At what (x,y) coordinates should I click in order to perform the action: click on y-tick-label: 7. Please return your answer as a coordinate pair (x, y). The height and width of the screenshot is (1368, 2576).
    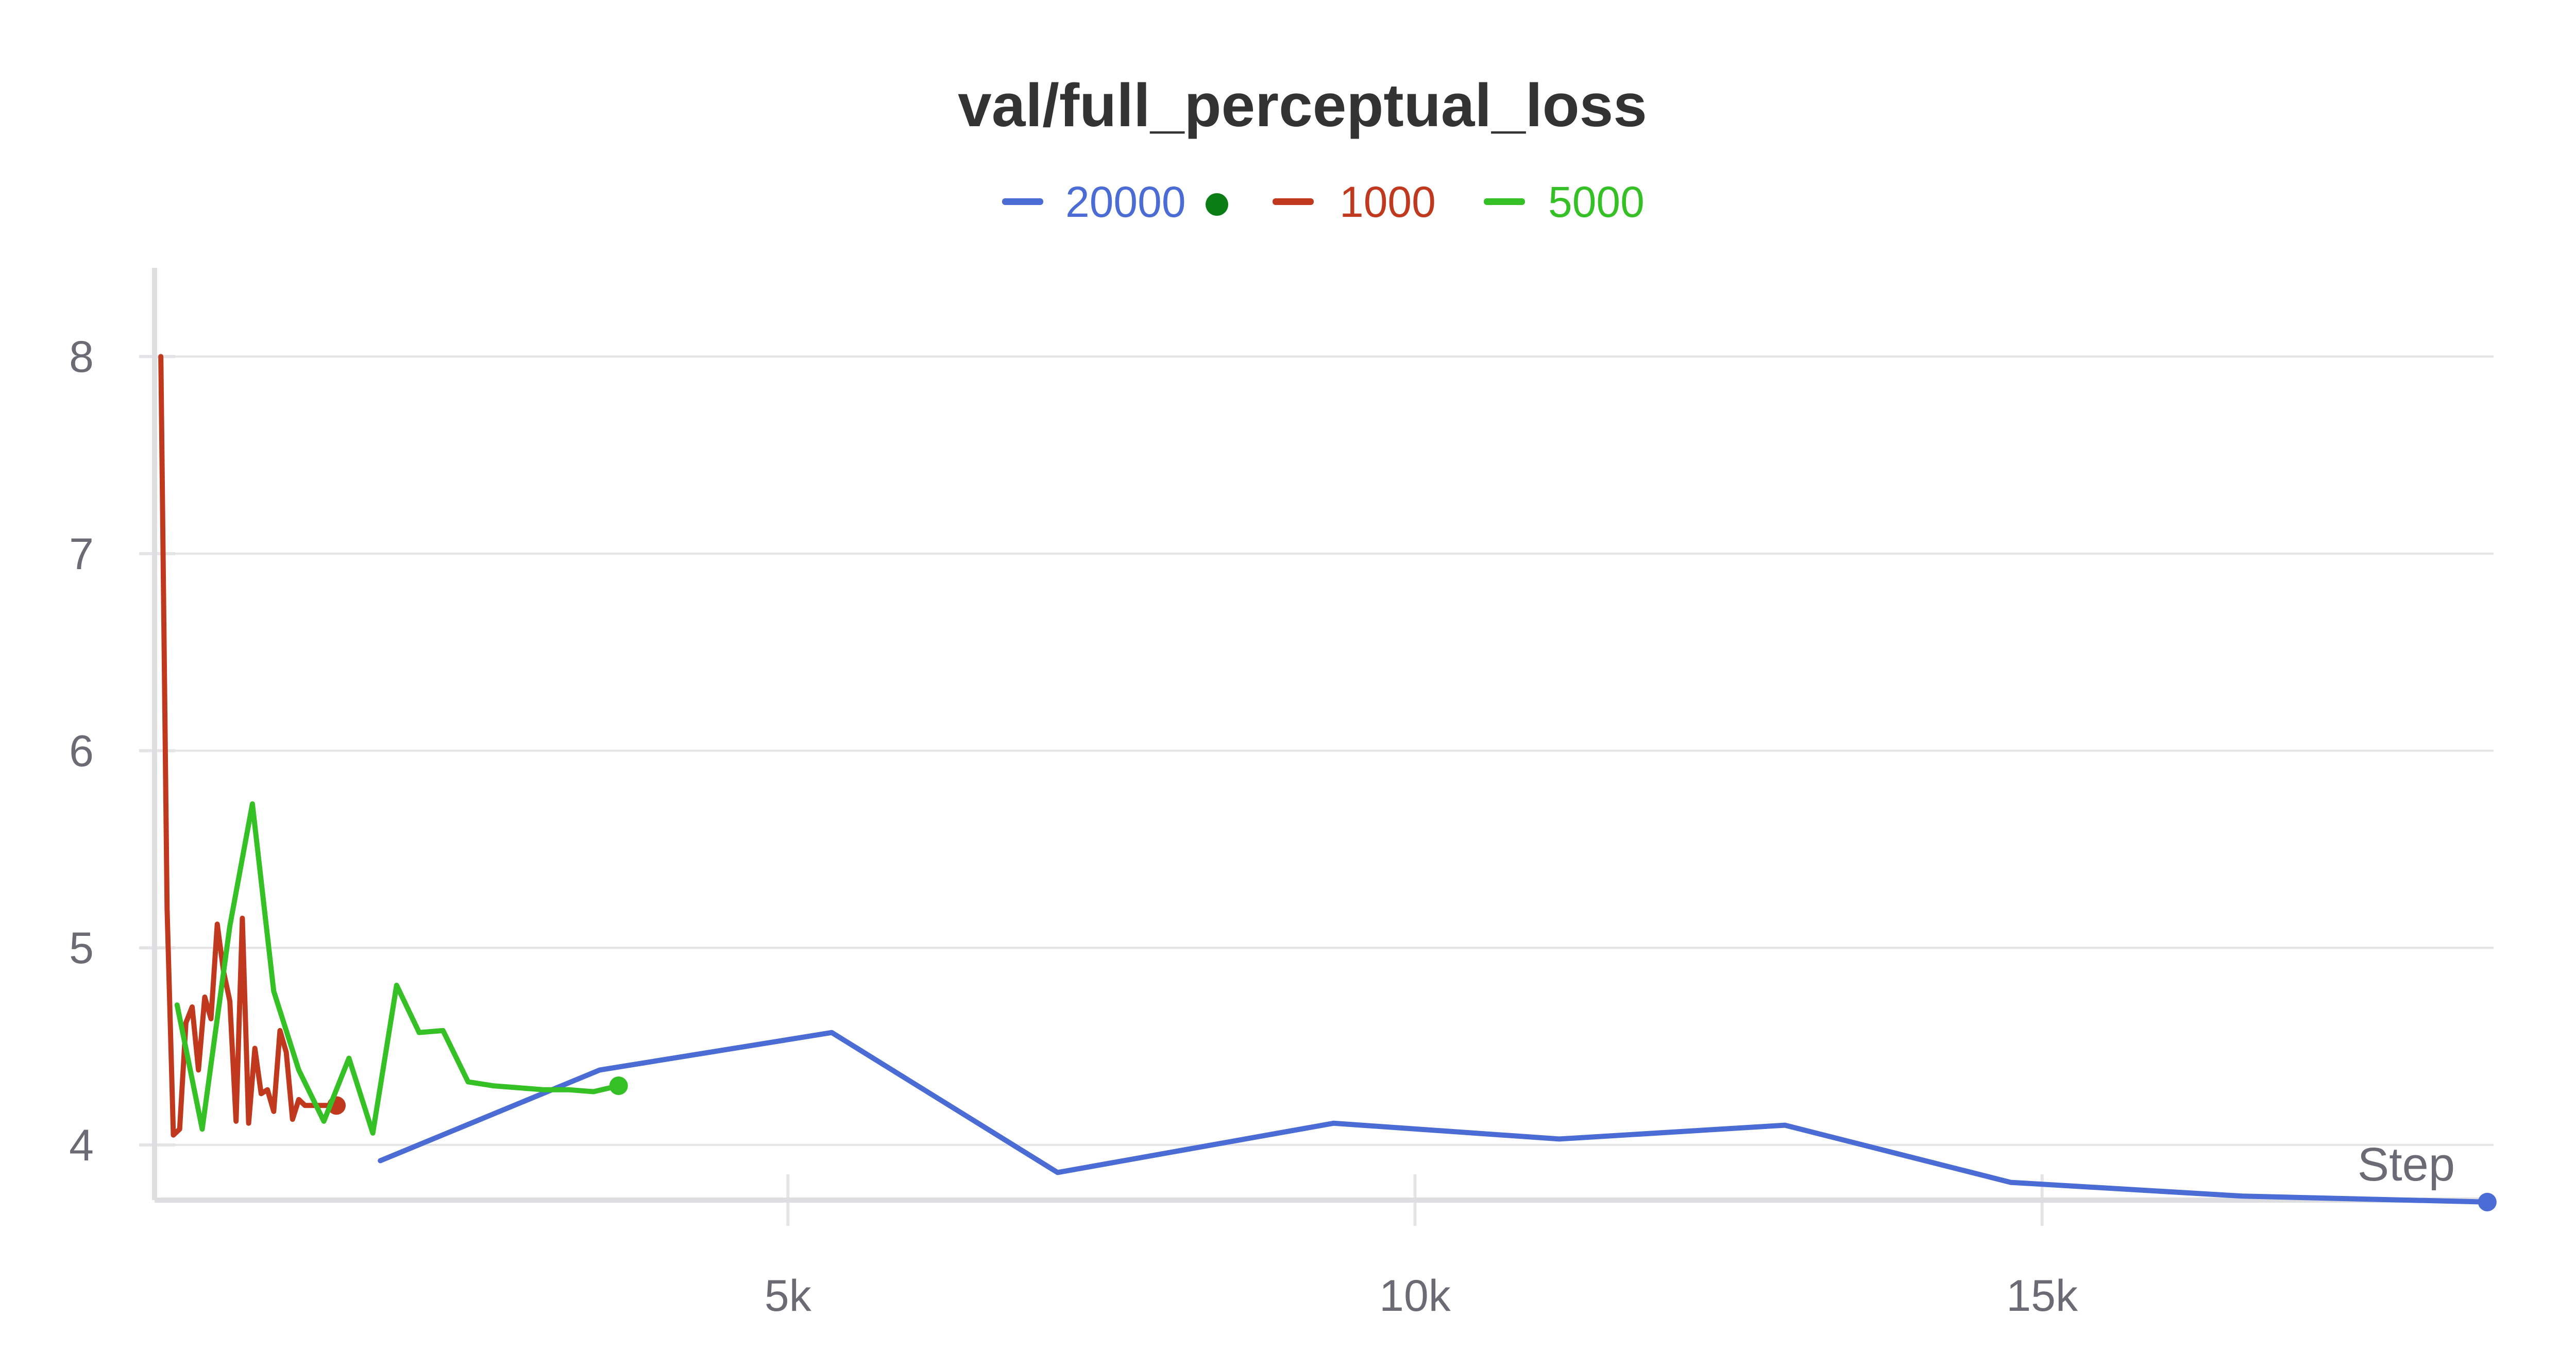
    Looking at the image, I should click on (81, 554).